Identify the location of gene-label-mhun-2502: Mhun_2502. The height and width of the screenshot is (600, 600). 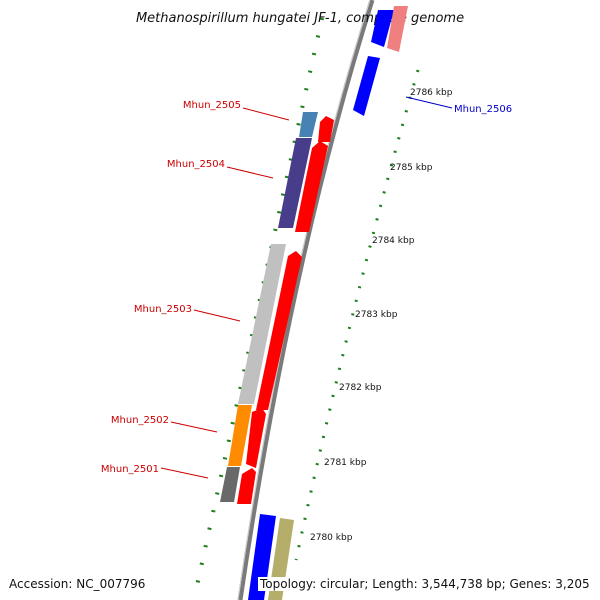
(140, 420).